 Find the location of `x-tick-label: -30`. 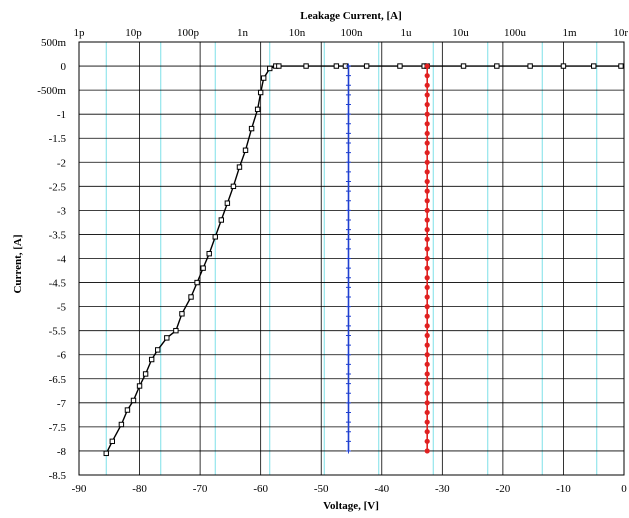

x-tick-label: -30 is located at coordinates (442, 489).